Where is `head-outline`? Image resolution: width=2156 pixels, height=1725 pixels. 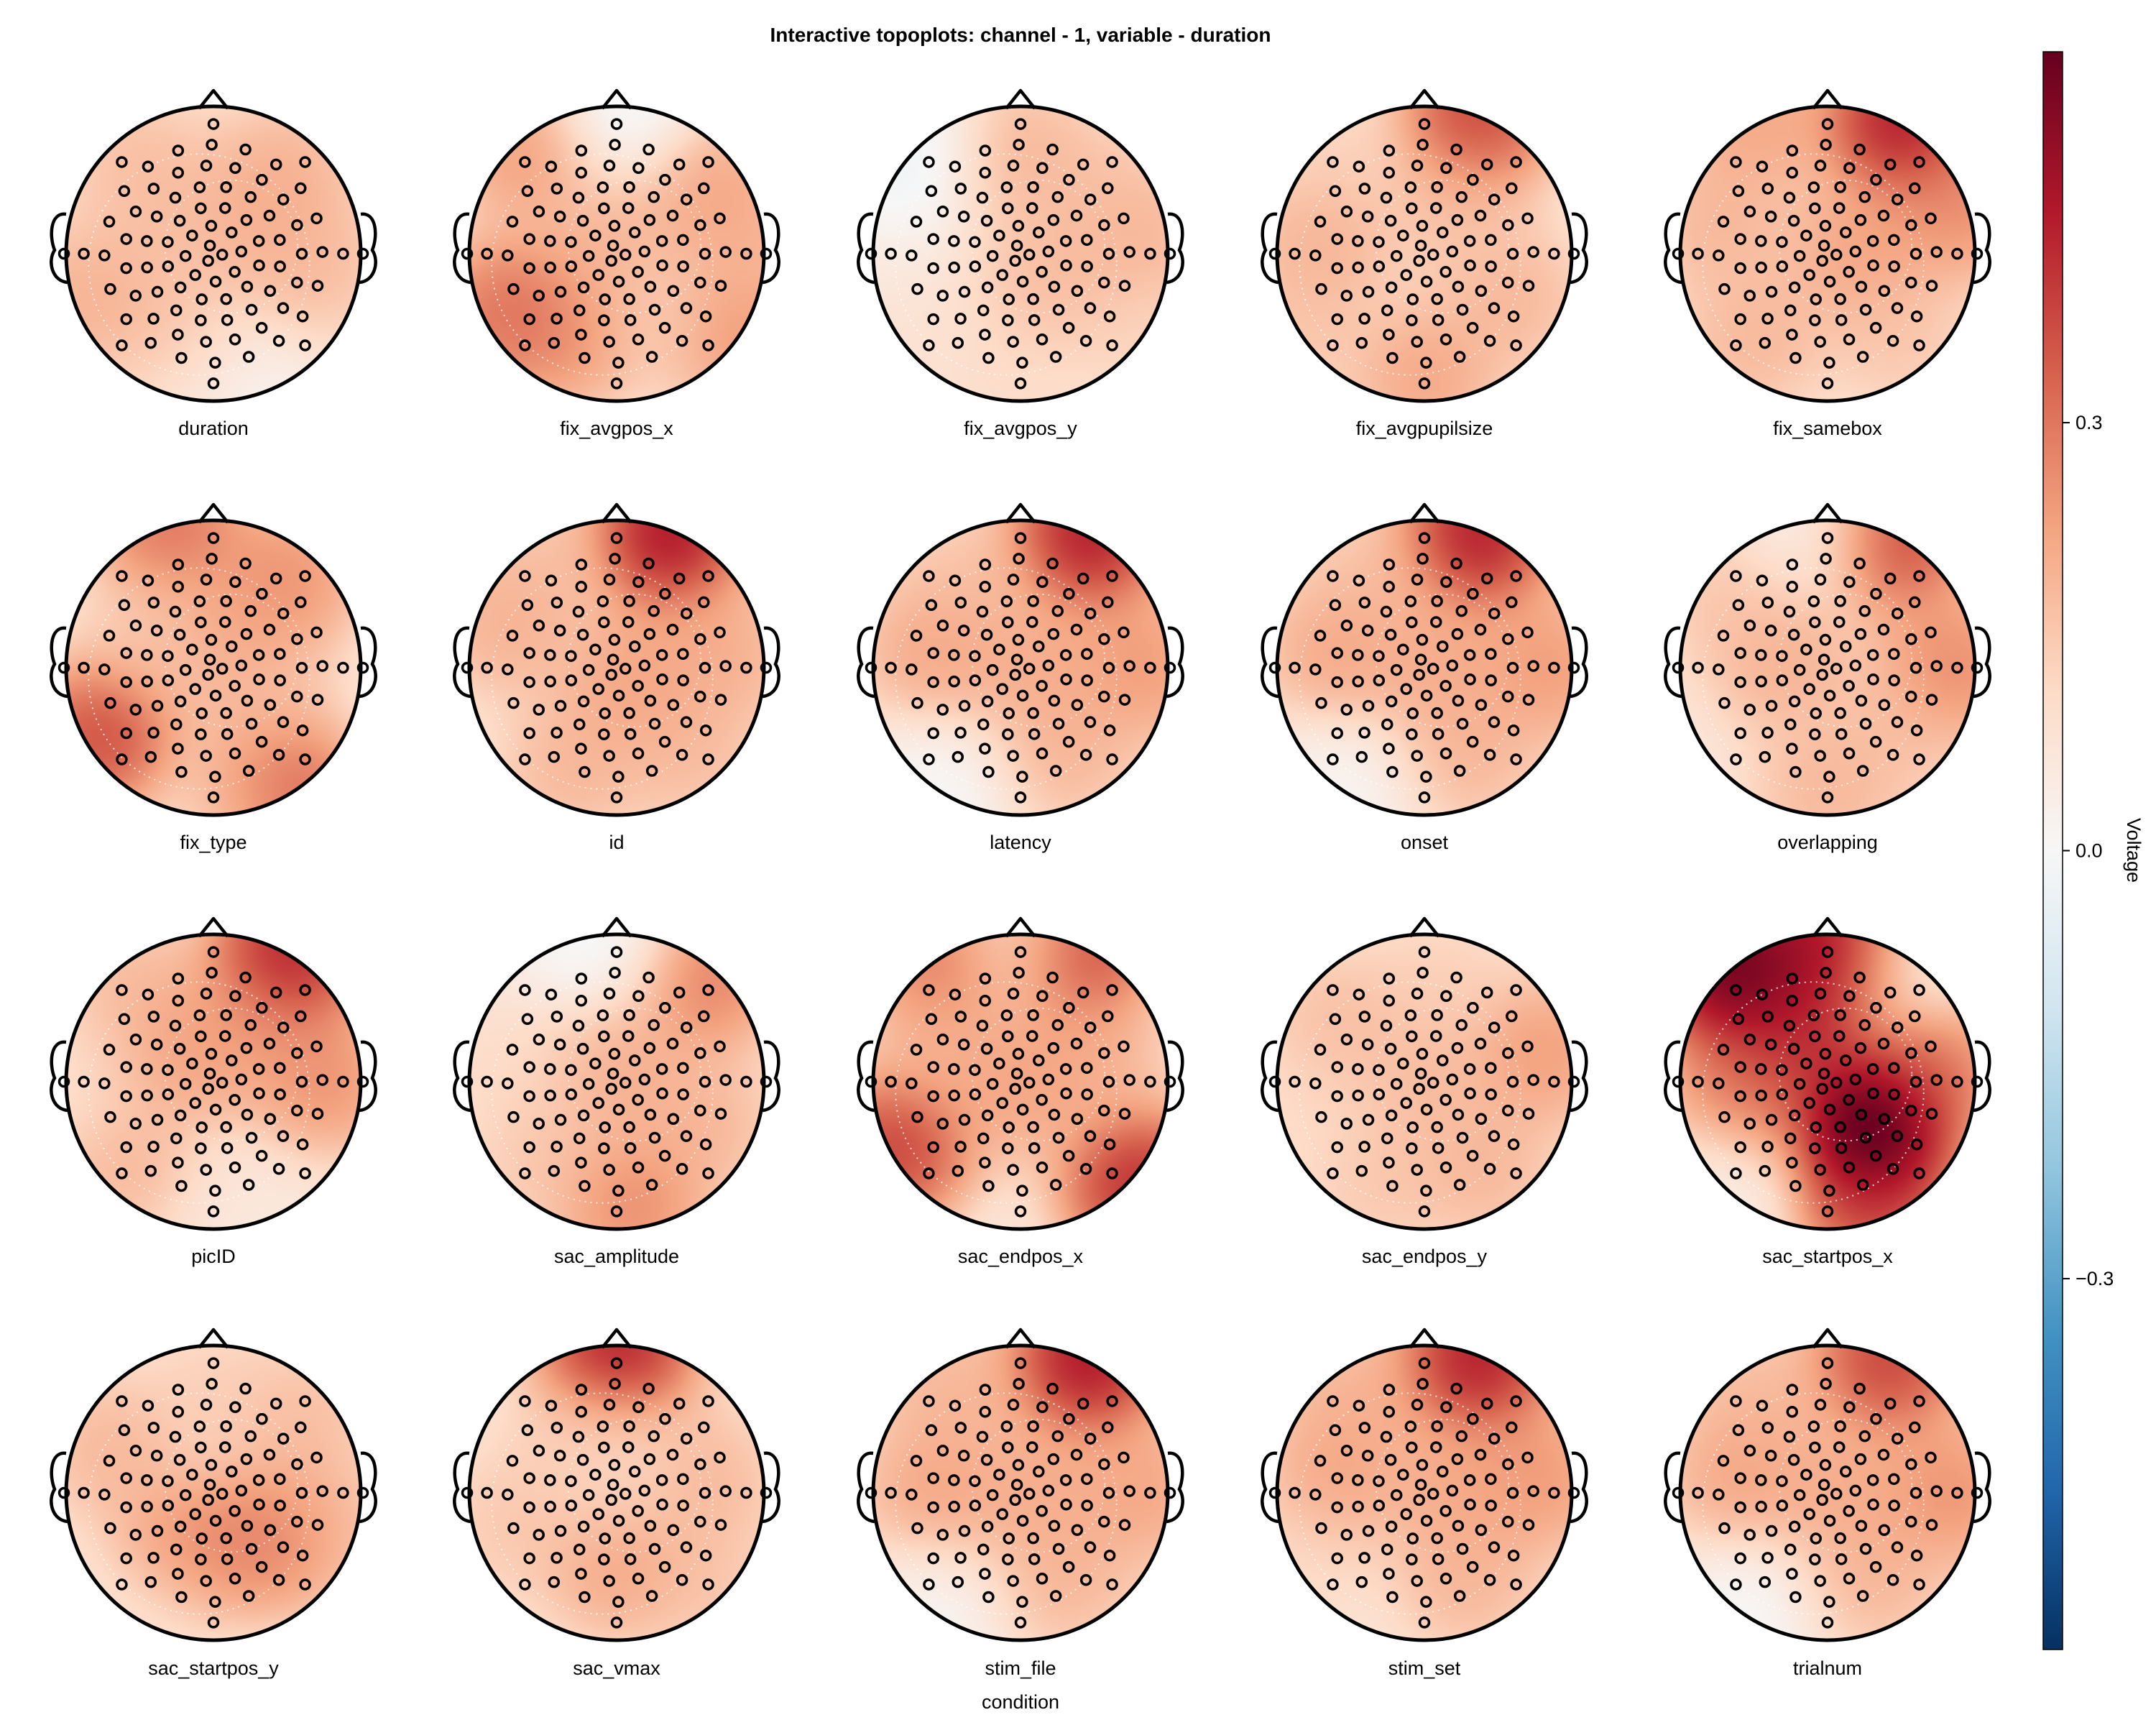 head-outline is located at coordinates (616, 1492).